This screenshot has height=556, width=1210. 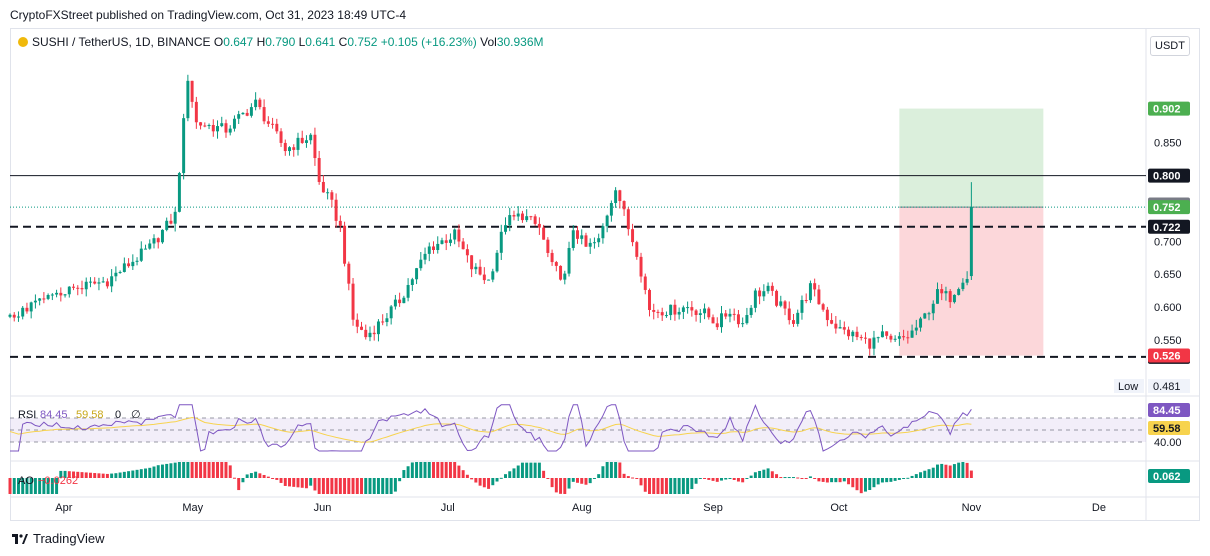 I want to click on currency-button: USDT, so click(x=1170, y=46).